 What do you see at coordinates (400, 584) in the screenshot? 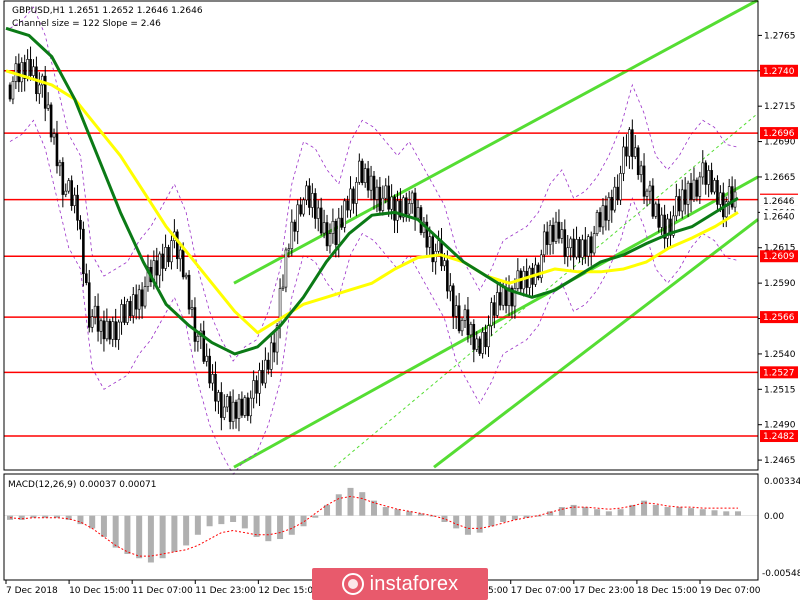
I see `instaforex-logo: instaforex` at bounding box center [400, 584].